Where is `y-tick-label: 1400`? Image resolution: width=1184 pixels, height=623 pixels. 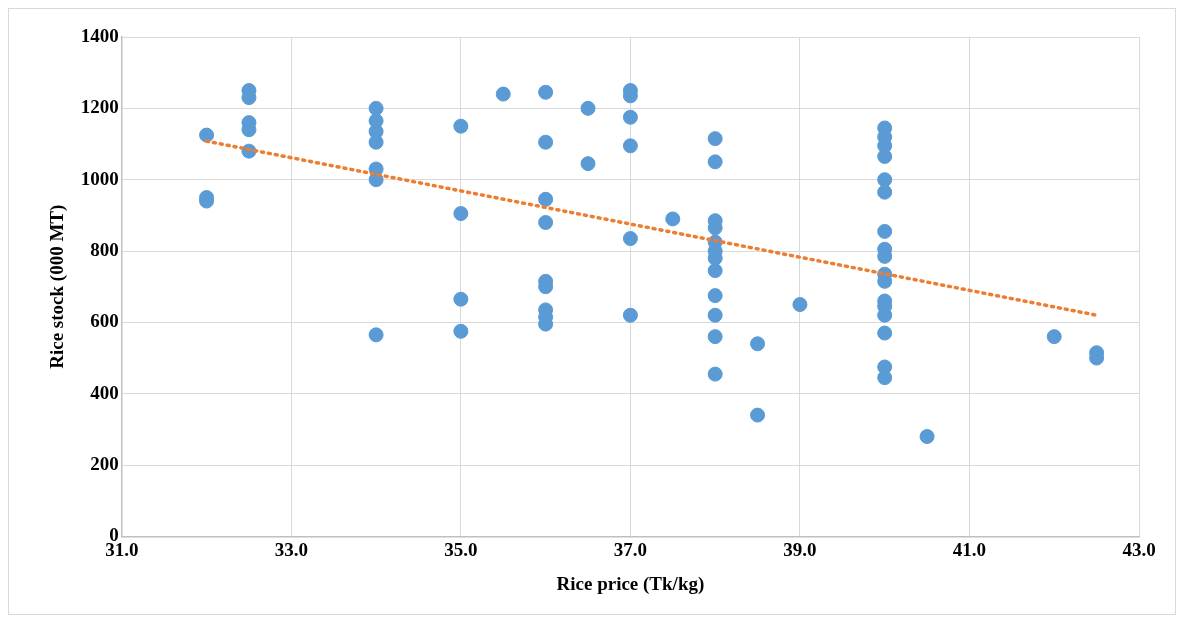
y-tick-label: 1400 is located at coordinates (99, 35).